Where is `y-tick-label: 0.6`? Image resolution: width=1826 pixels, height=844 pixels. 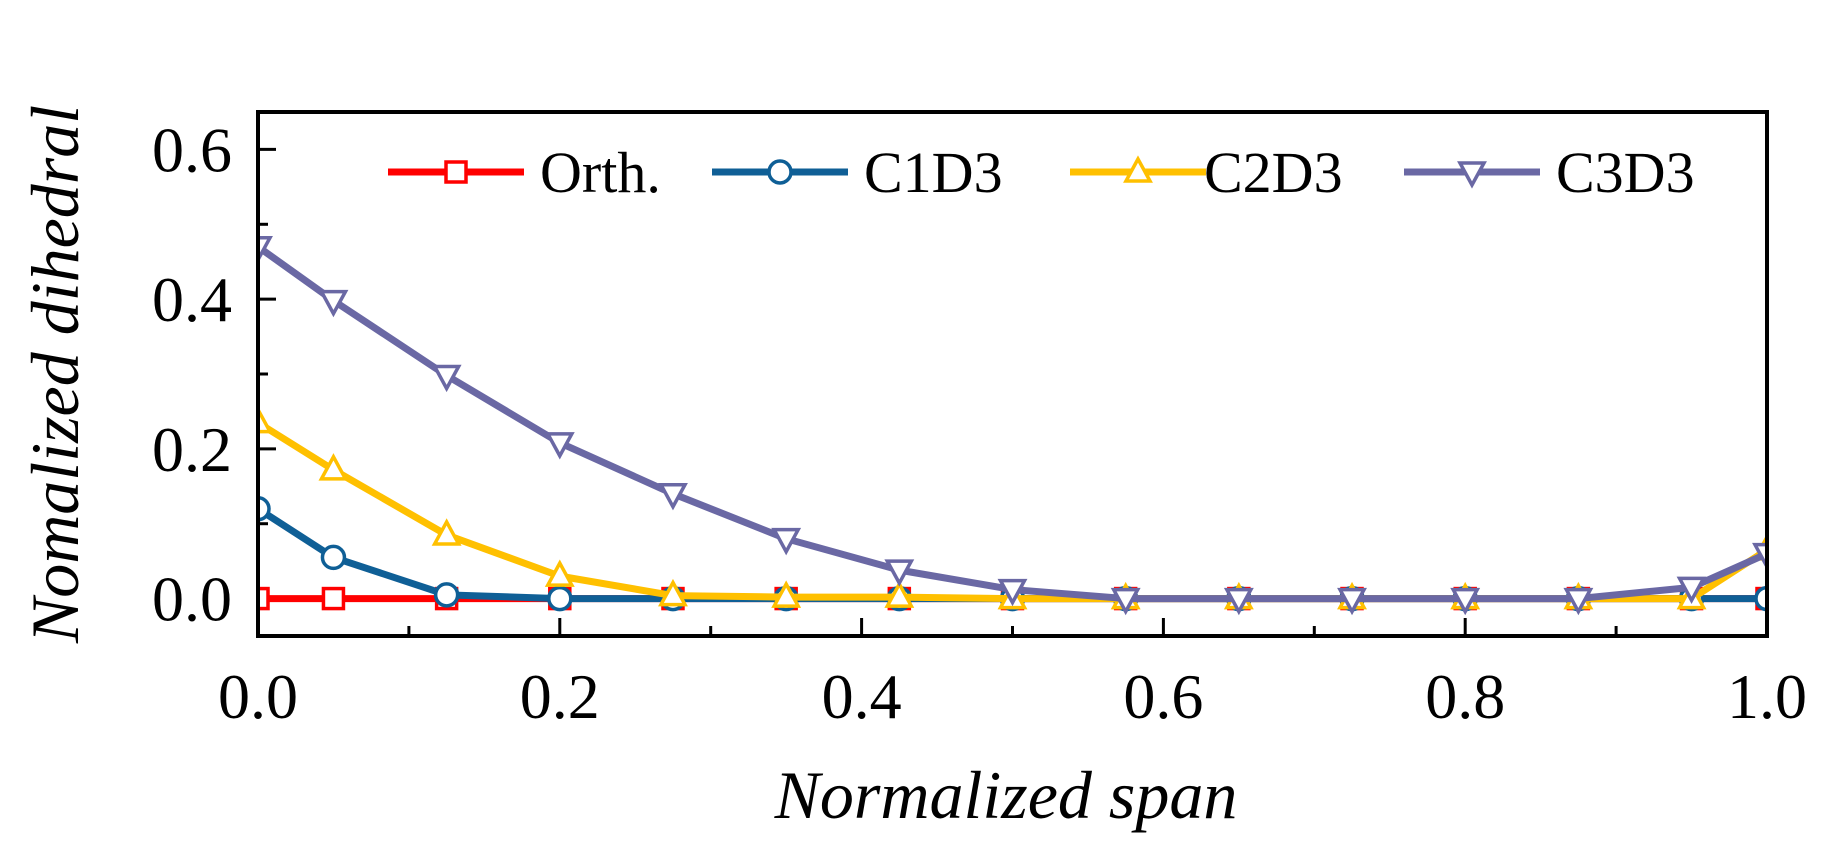
y-tick-label: 0.6 is located at coordinates (192, 149).